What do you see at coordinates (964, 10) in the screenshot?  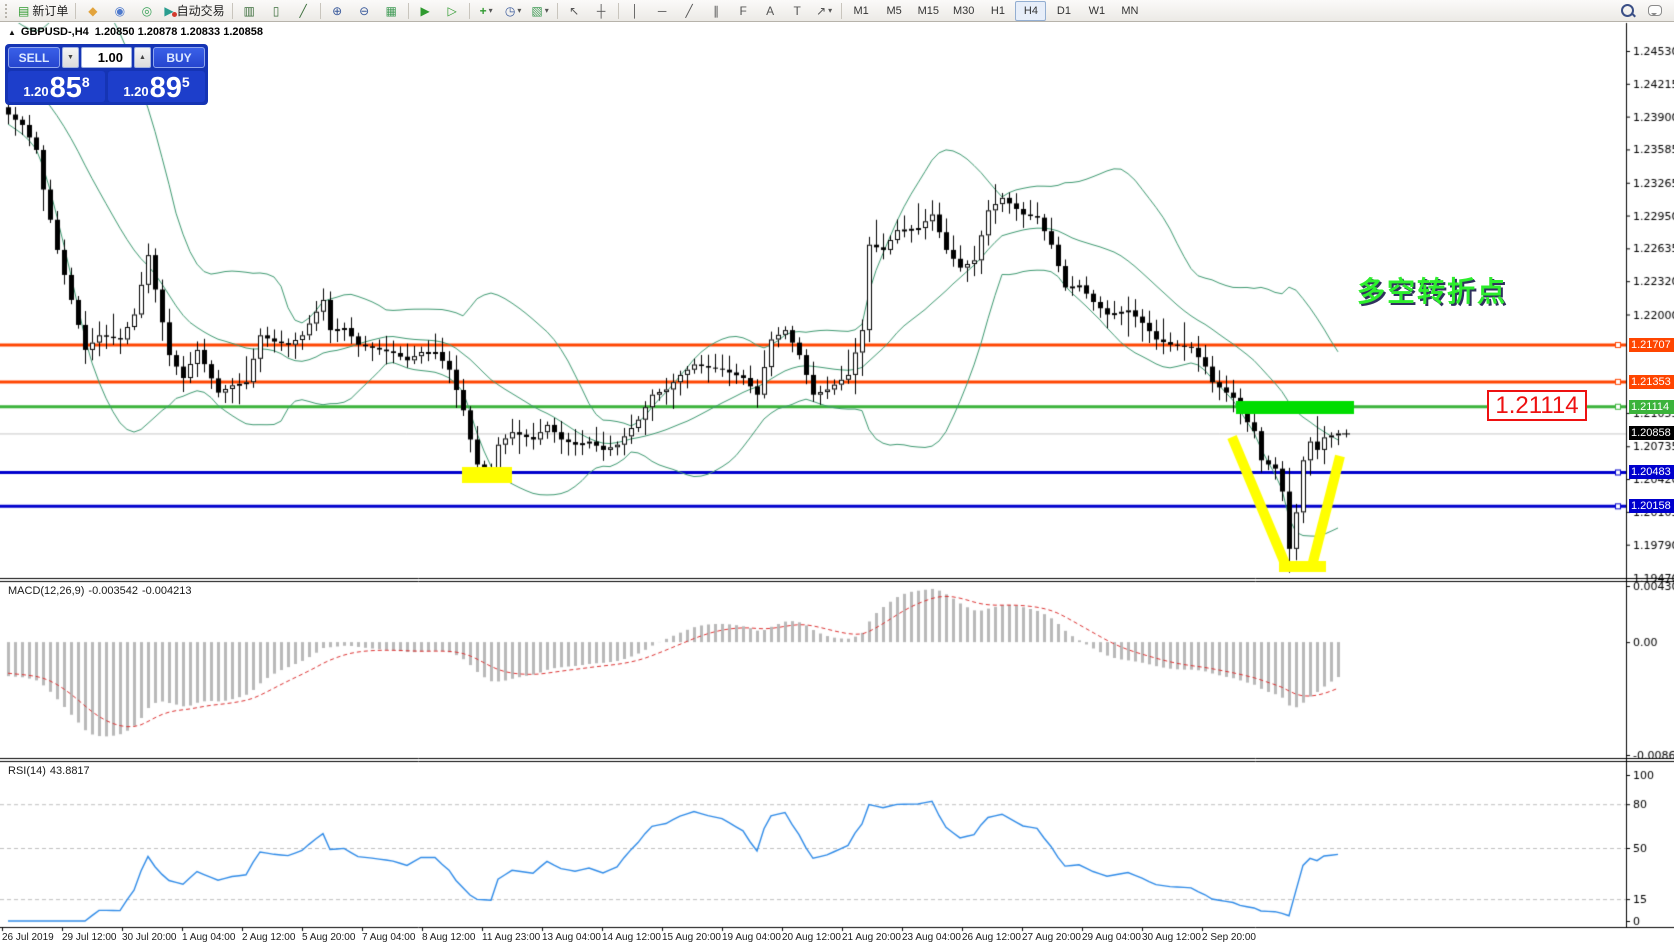 I see `timeframe-m30-button: M30` at bounding box center [964, 10].